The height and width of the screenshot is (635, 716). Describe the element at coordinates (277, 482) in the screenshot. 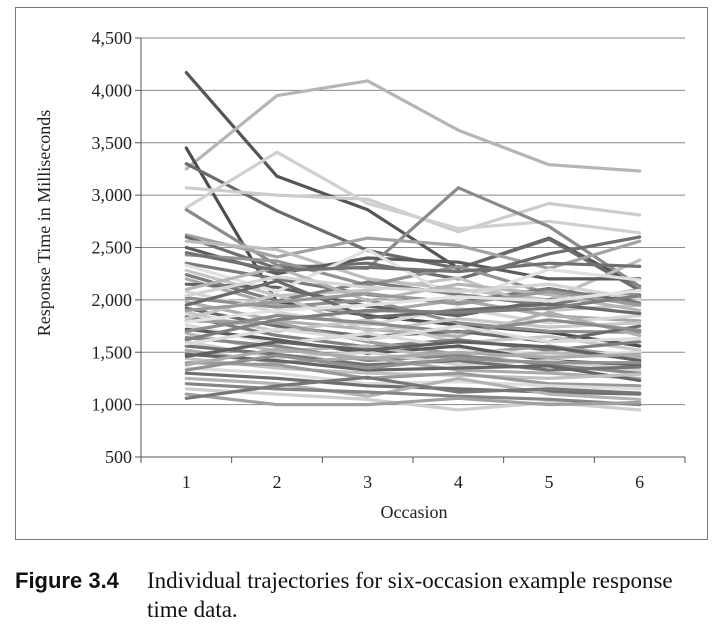

I see `x-tick-label: 2` at that location.